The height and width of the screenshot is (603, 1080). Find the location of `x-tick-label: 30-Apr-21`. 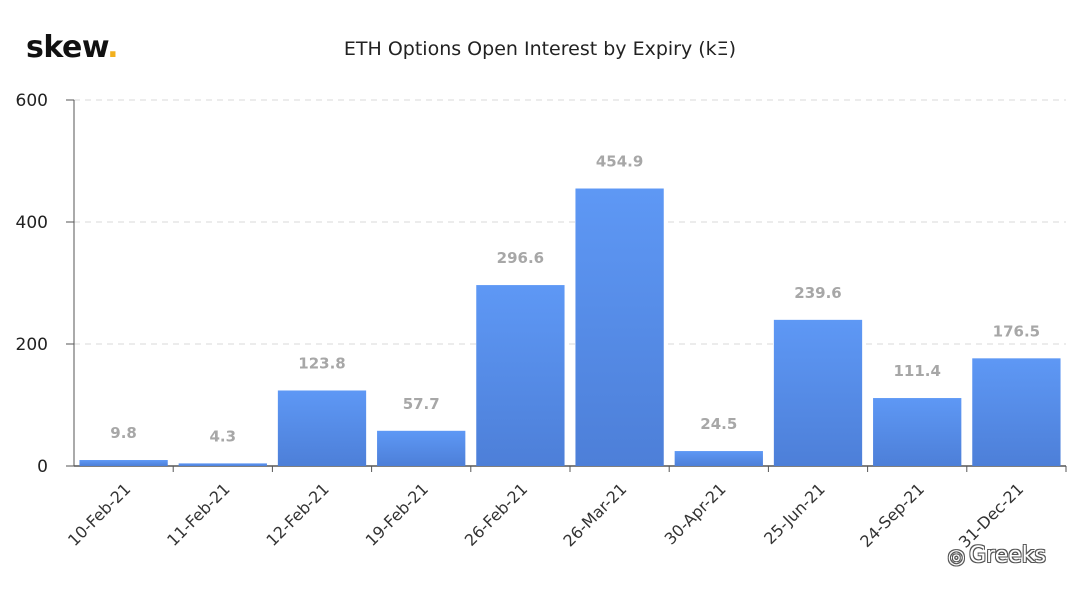

x-tick-label: 30-Apr-21 is located at coordinates (695, 513).